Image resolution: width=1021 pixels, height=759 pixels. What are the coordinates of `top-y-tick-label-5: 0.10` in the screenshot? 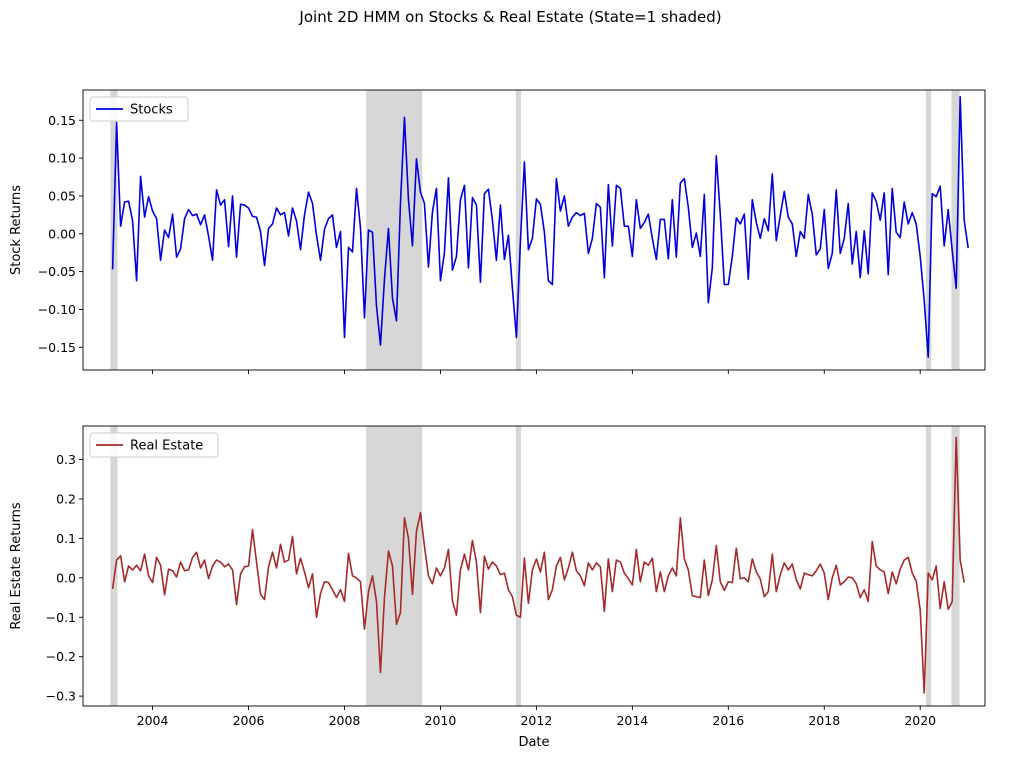 It's located at (62, 158).